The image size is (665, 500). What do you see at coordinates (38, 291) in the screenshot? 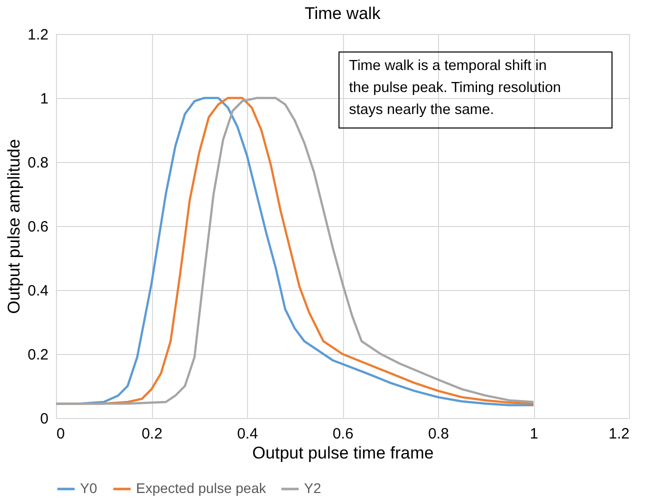
I see `y-tick-label: 0.4` at bounding box center [38, 291].